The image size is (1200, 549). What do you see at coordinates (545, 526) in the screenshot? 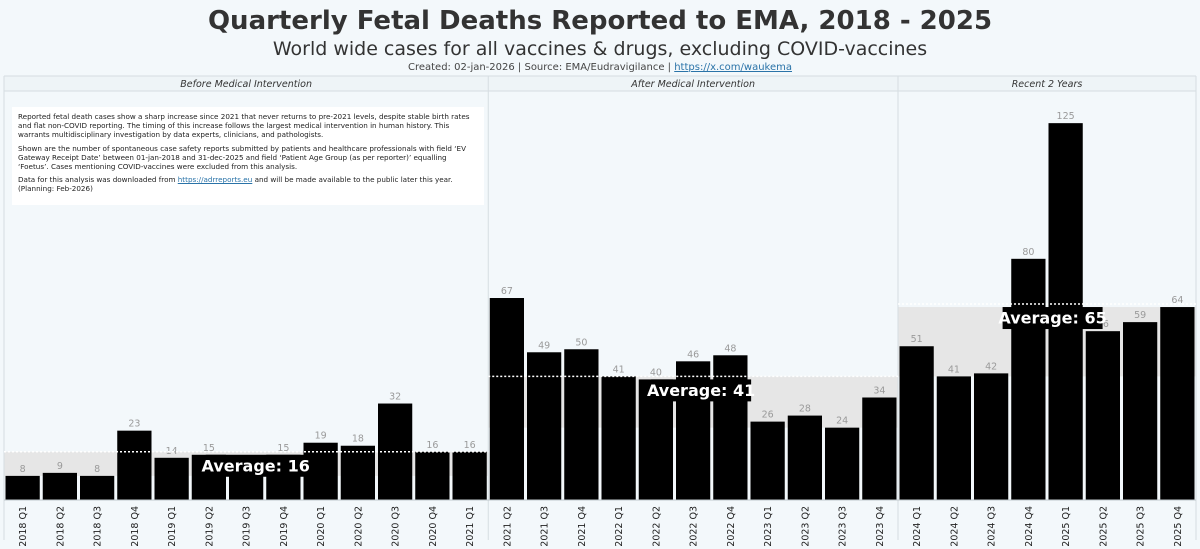
I see `x-tick-label: 2021 Q3` at bounding box center [545, 526].